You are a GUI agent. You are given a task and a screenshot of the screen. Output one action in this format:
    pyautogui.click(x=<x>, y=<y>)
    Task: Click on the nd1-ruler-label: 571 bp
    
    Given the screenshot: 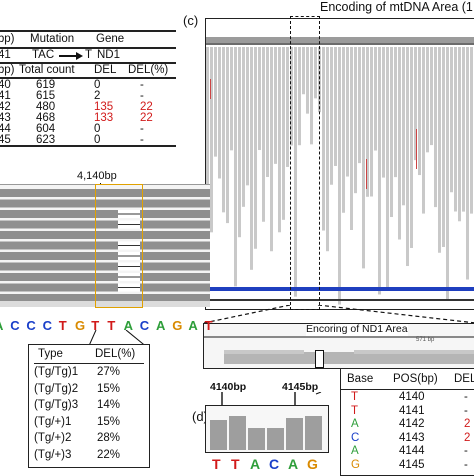 What is the action you would take?
    pyautogui.click(x=425, y=340)
    